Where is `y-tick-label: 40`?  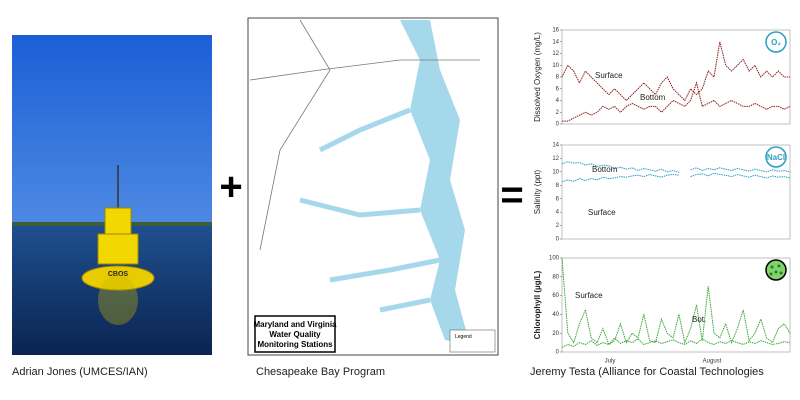 y-tick-label: 40 is located at coordinates (555, 315).